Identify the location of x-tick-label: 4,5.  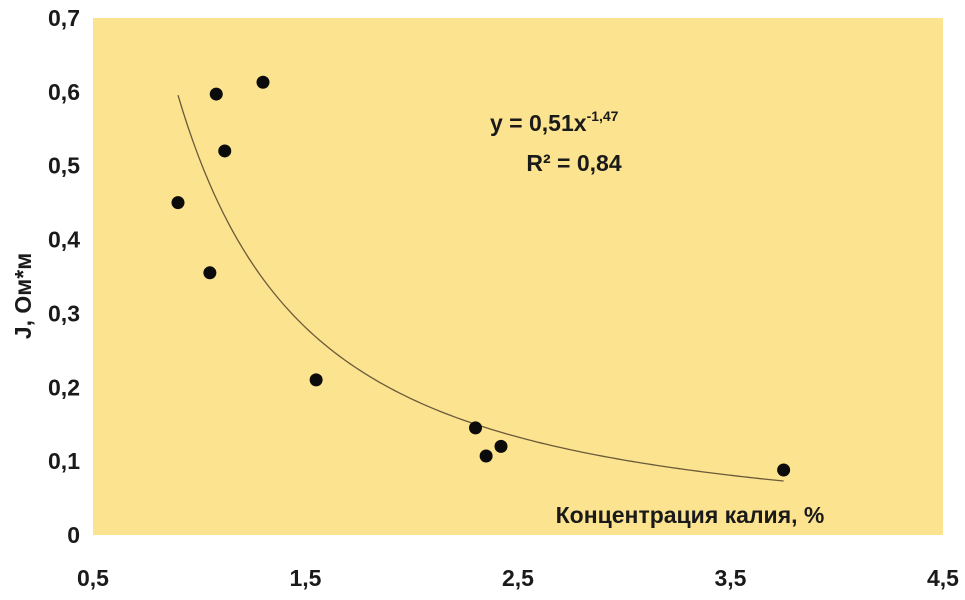
(943, 578).